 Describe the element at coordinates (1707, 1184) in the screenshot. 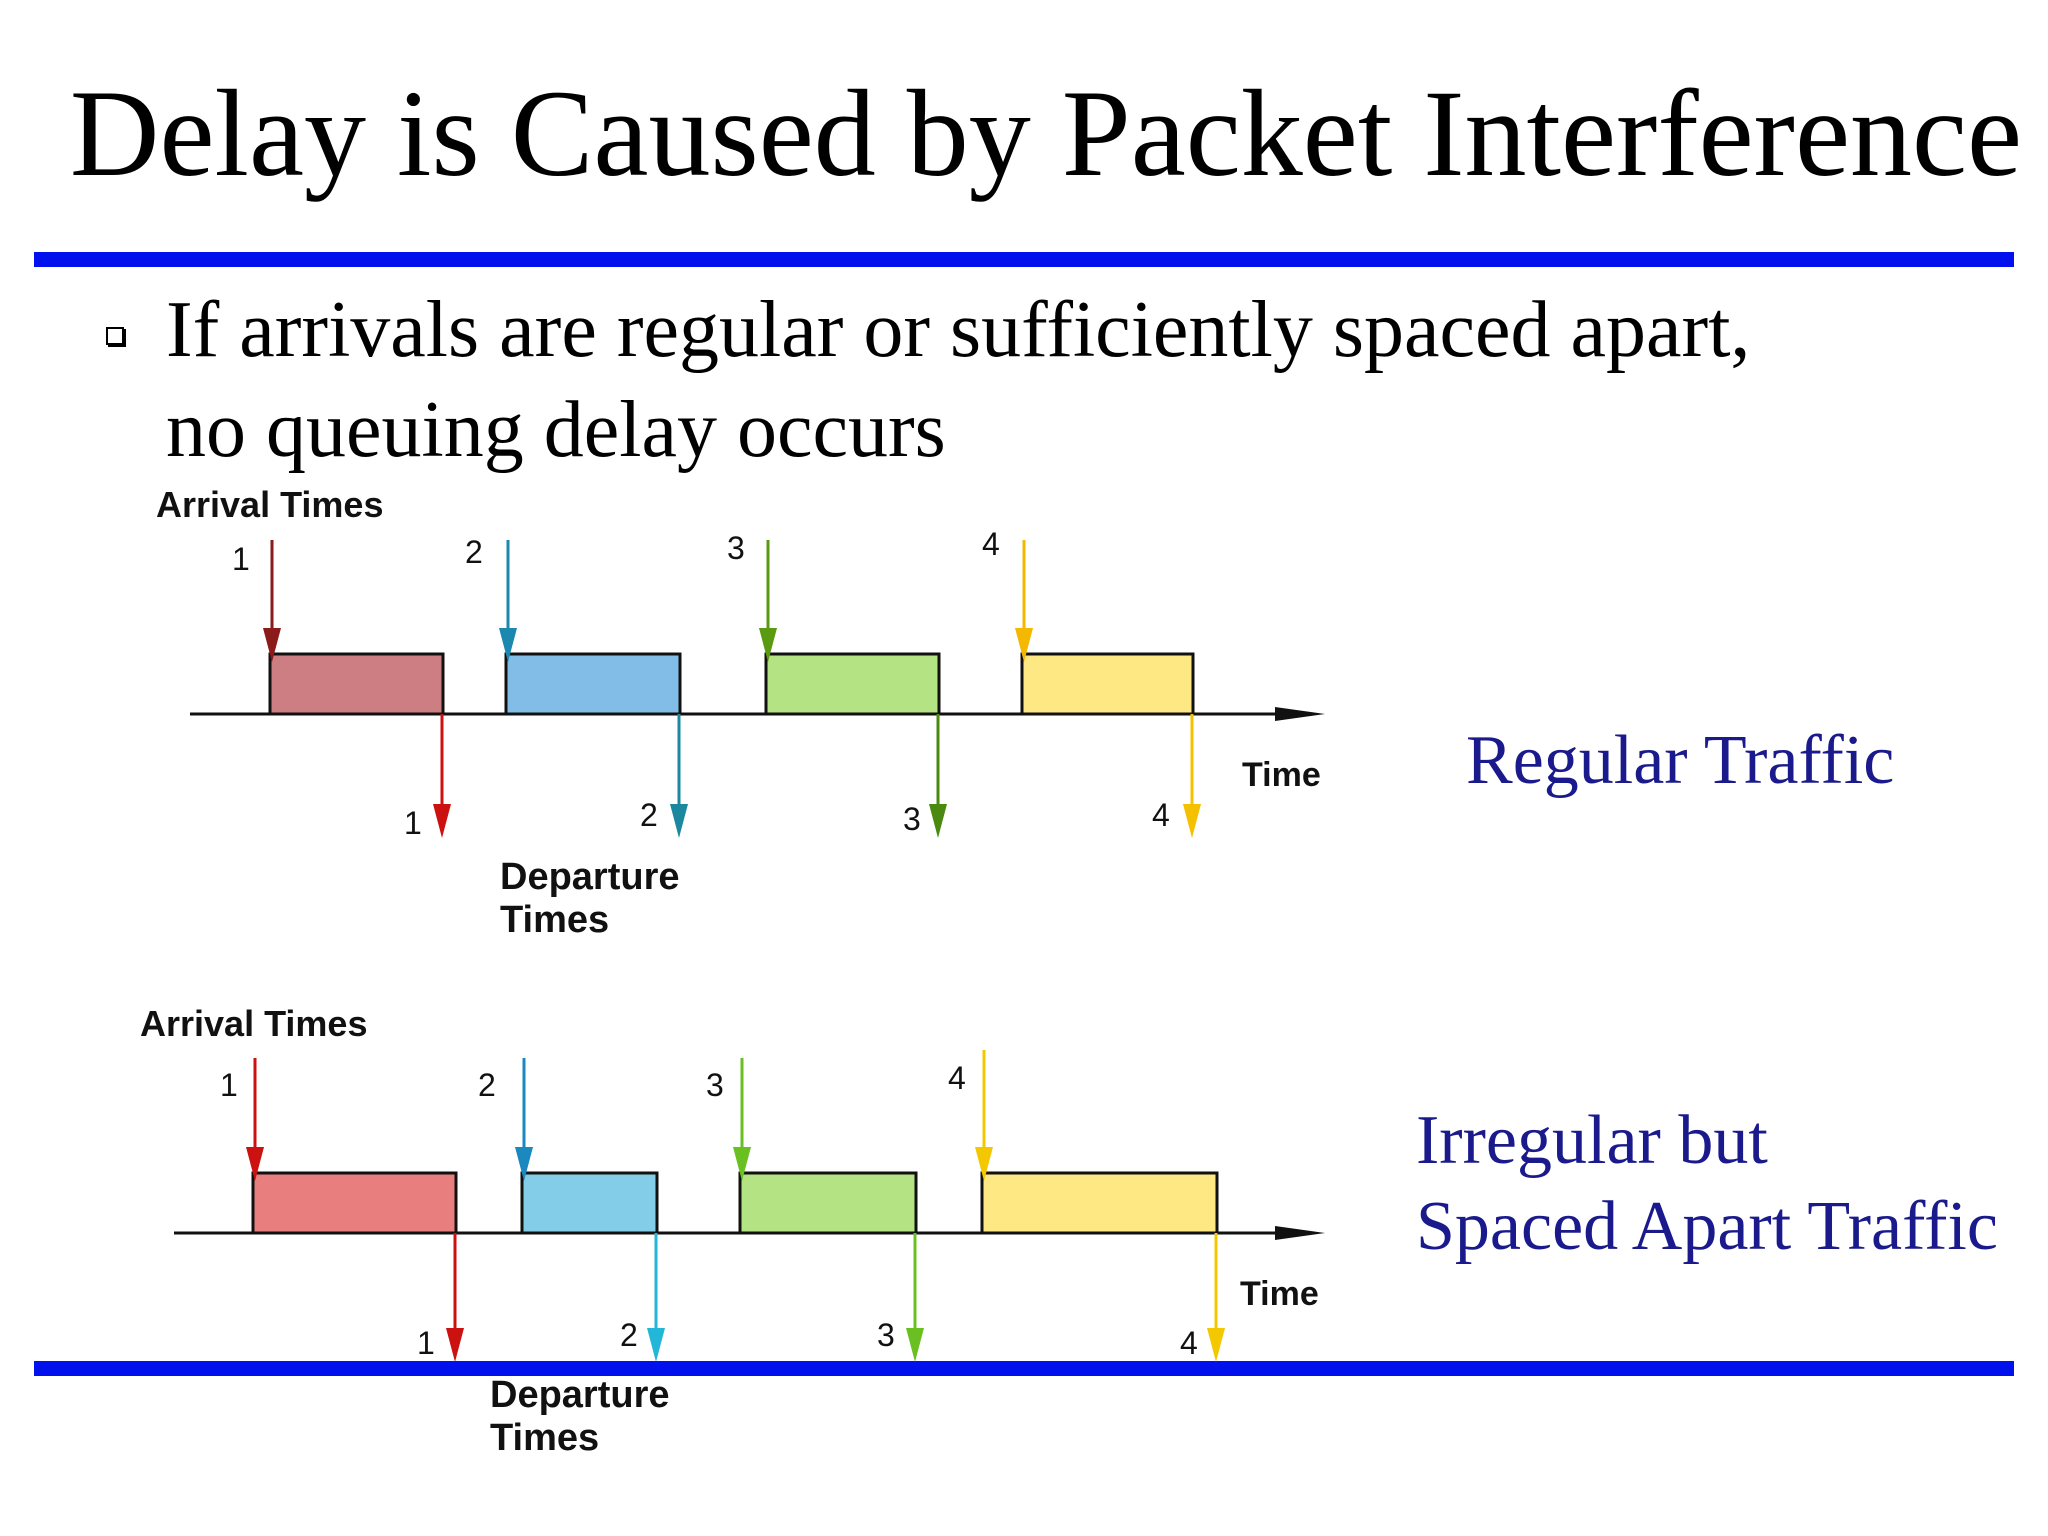

I see `caption-irregular-traffic: Irregular but Spaced Apart Traffic` at that location.